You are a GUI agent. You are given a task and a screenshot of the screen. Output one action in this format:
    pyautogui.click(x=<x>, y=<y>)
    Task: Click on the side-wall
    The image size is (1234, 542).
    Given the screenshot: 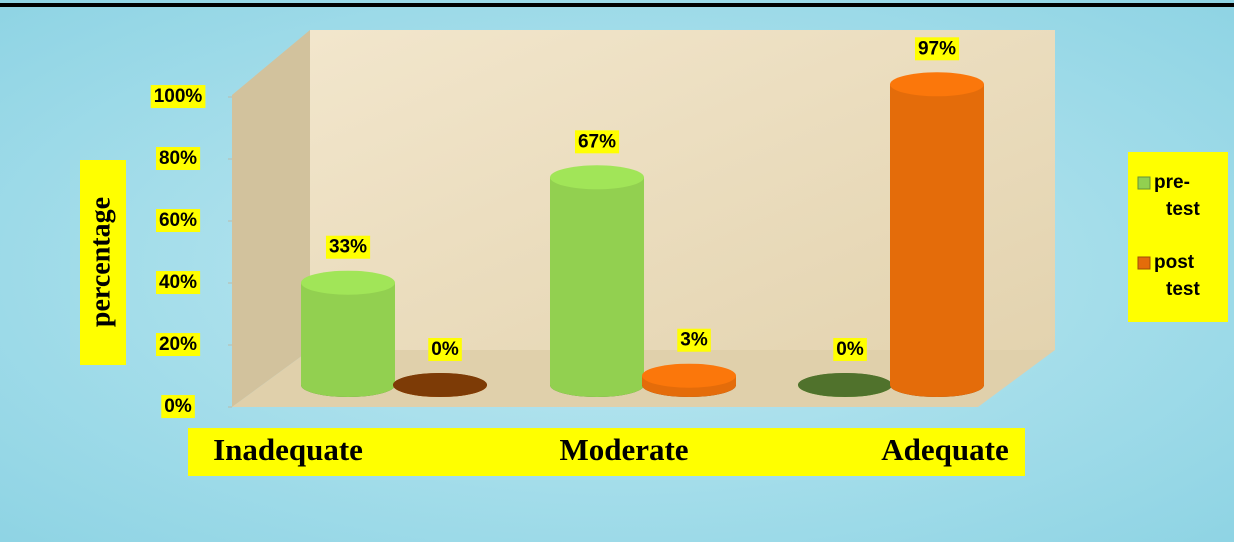 What is the action you would take?
    pyautogui.click(x=271, y=218)
    